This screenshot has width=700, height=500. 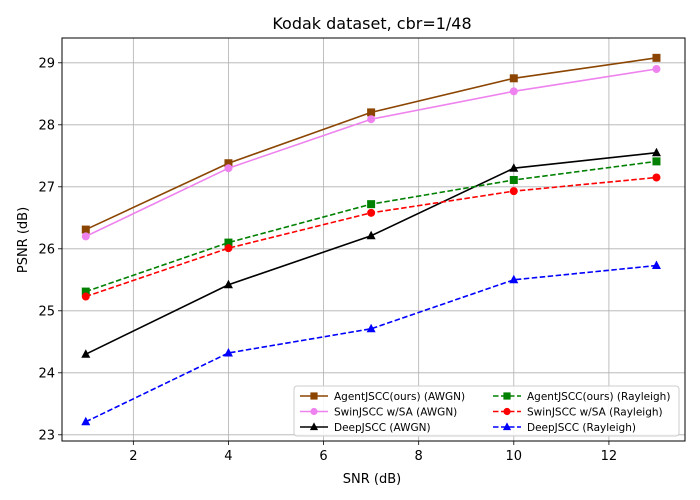 I want to click on legend-box, so click(x=486, y=411).